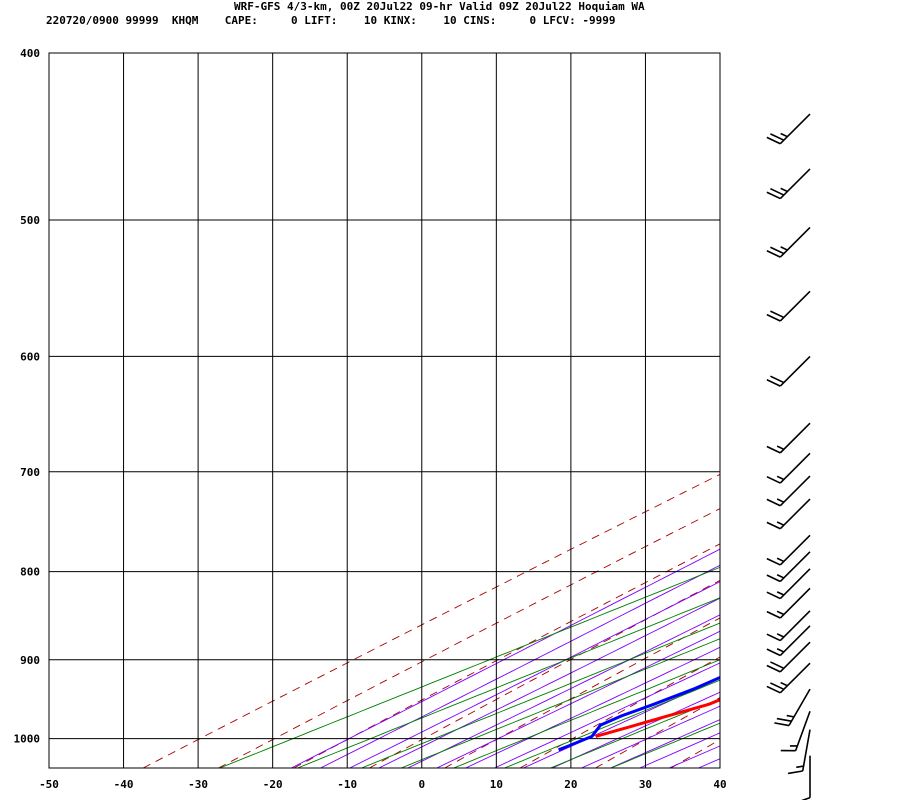 This screenshot has height=800, width=900. What do you see at coordinates (27, 396) in the screenshot?
I see `pressure-axis: 400 500 600 700 800 900 1000` at bounding box center [27, 396].